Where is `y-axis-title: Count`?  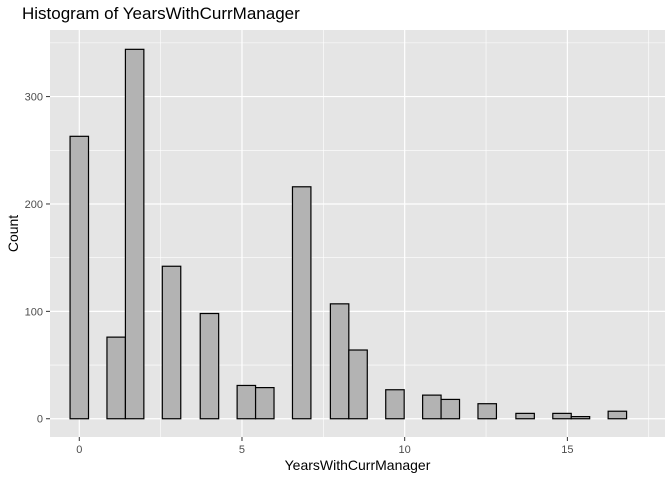 y-axis-title: Count is located at coordinates (13, 233).